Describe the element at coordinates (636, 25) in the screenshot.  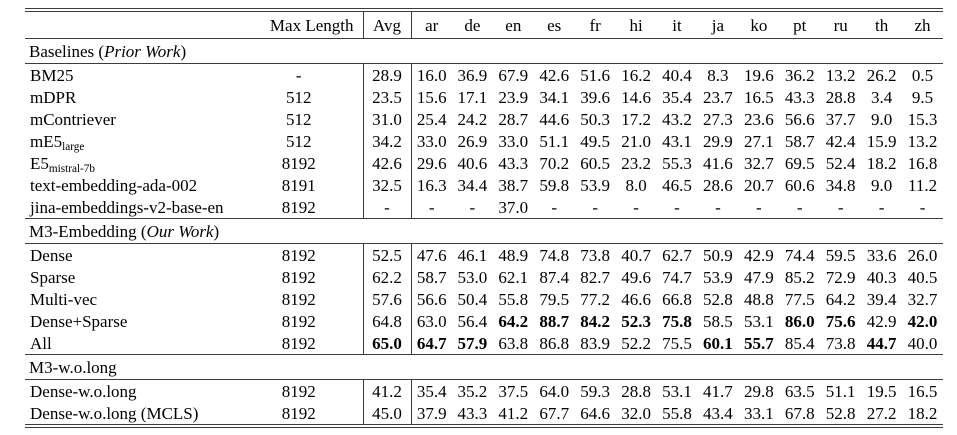
I see `header-cell-lang-hi: hi` at that location.